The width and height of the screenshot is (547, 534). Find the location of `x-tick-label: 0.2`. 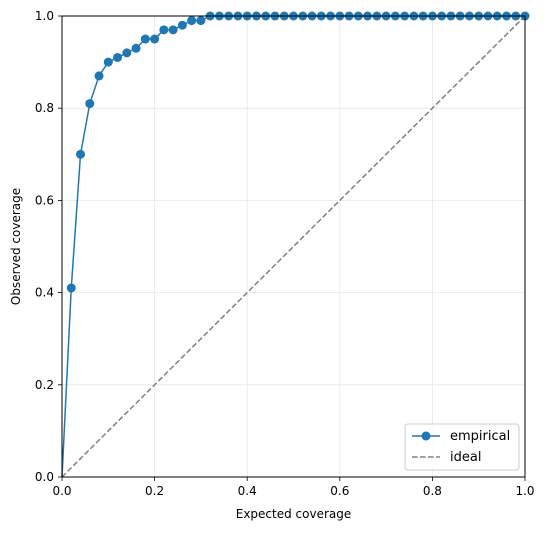

x-tick-label: 0.2 is located at coordinates (154, 491).